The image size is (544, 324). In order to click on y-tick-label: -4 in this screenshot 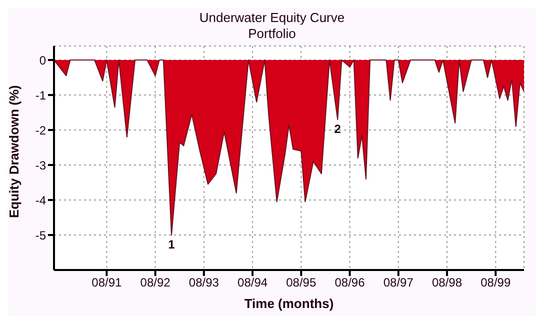, I will do `click(40, 200)`.